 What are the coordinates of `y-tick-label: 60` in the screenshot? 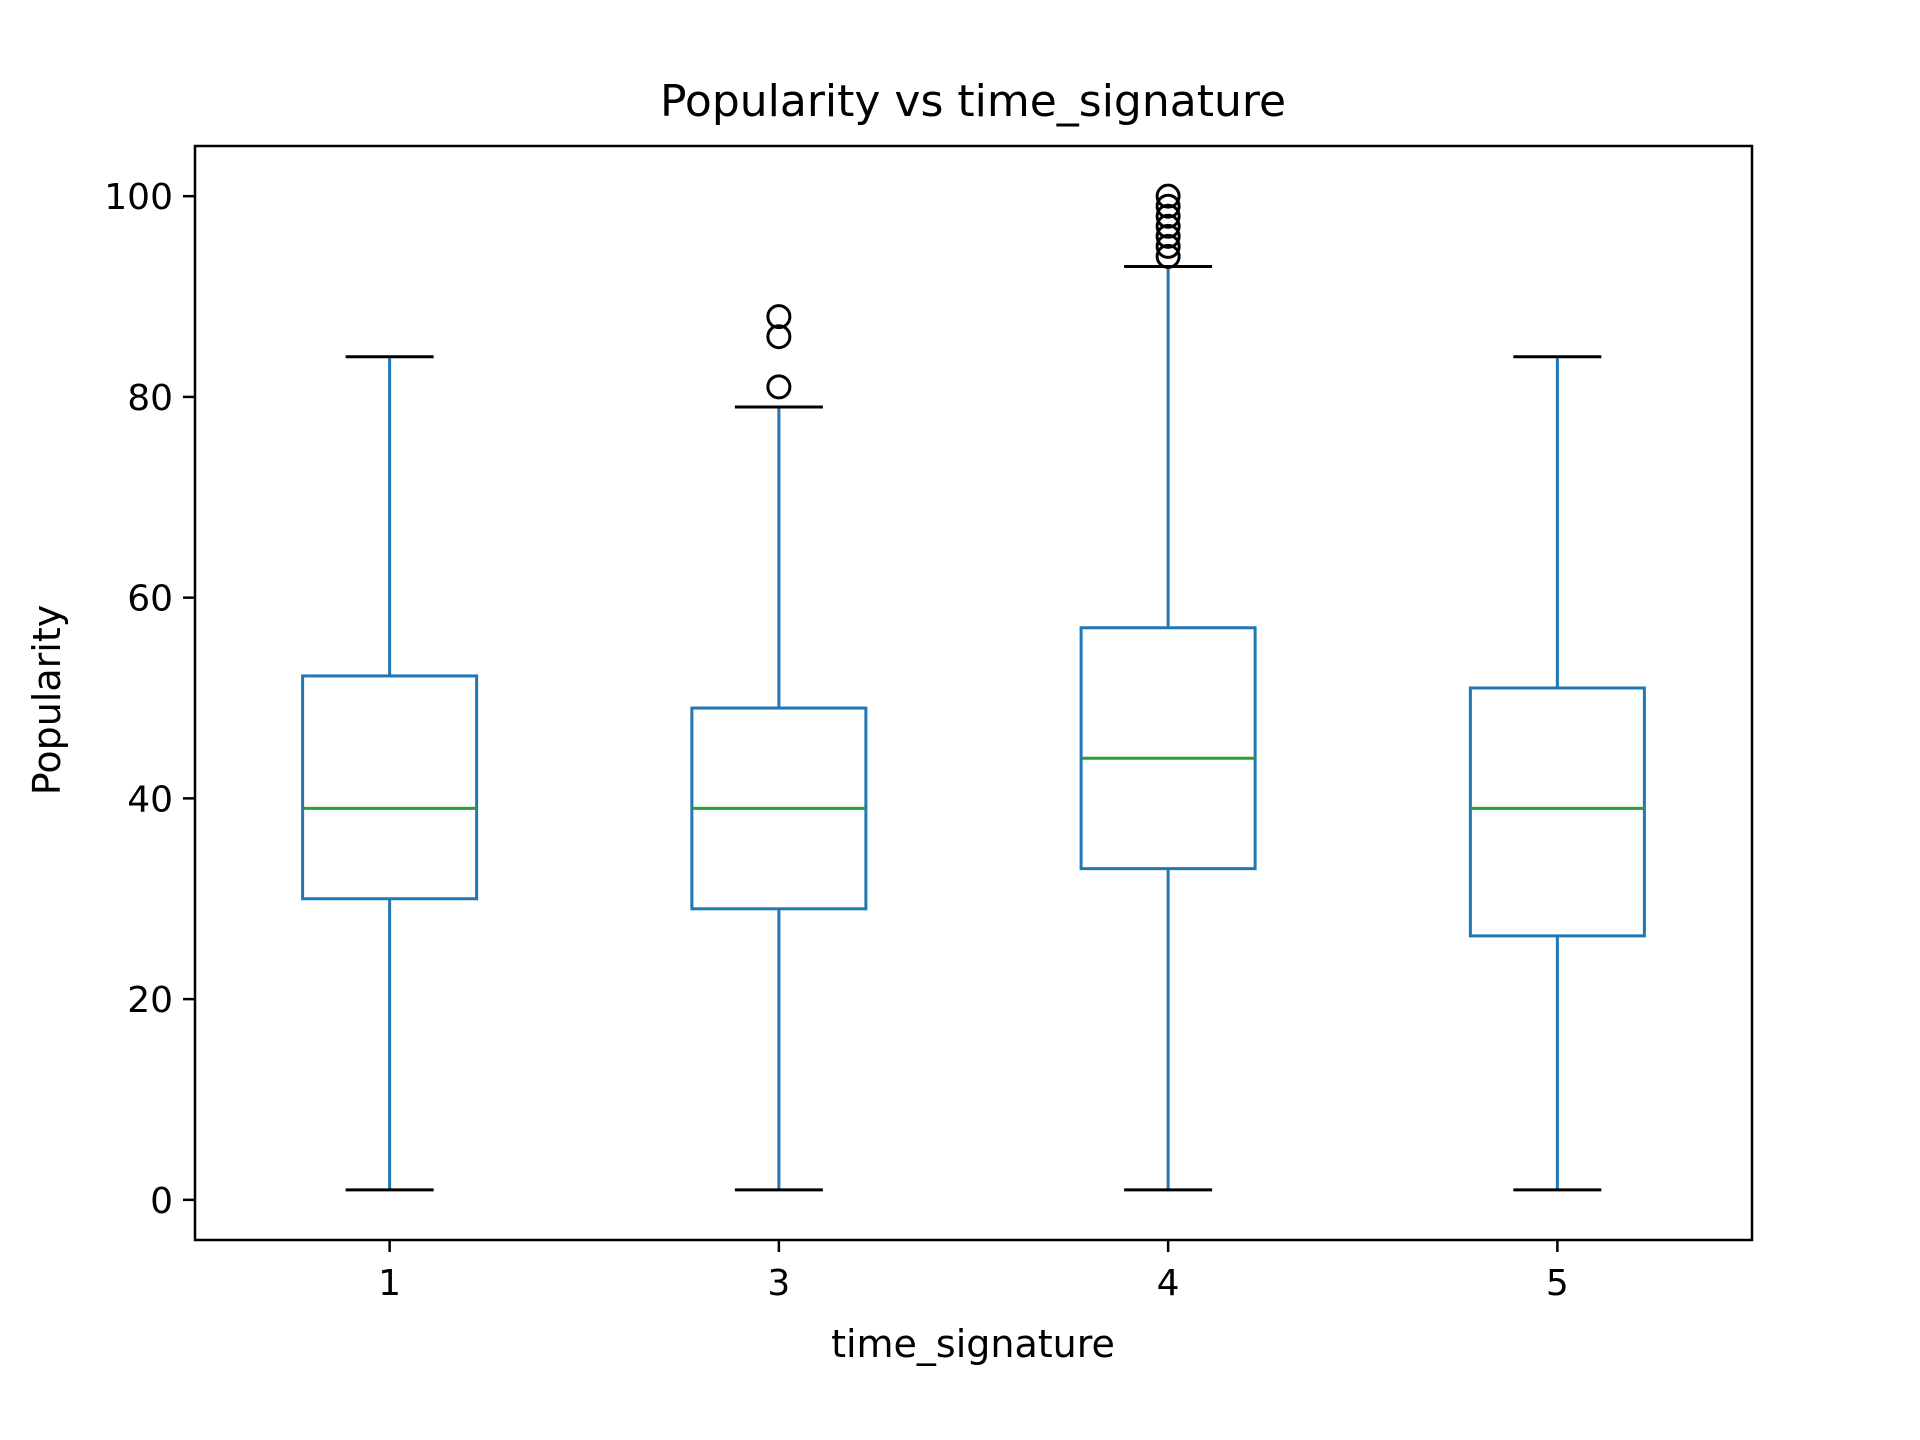 It's located at (150, 599).